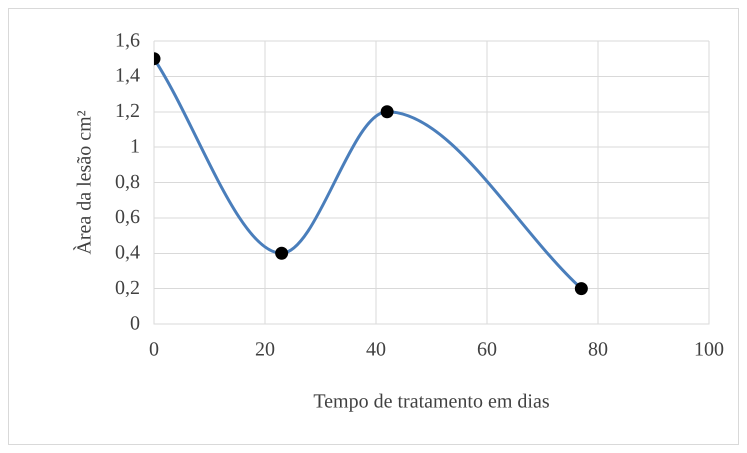  I want to click on x-axis-title: Tempo de tratamento em dias, so click(431, 401).